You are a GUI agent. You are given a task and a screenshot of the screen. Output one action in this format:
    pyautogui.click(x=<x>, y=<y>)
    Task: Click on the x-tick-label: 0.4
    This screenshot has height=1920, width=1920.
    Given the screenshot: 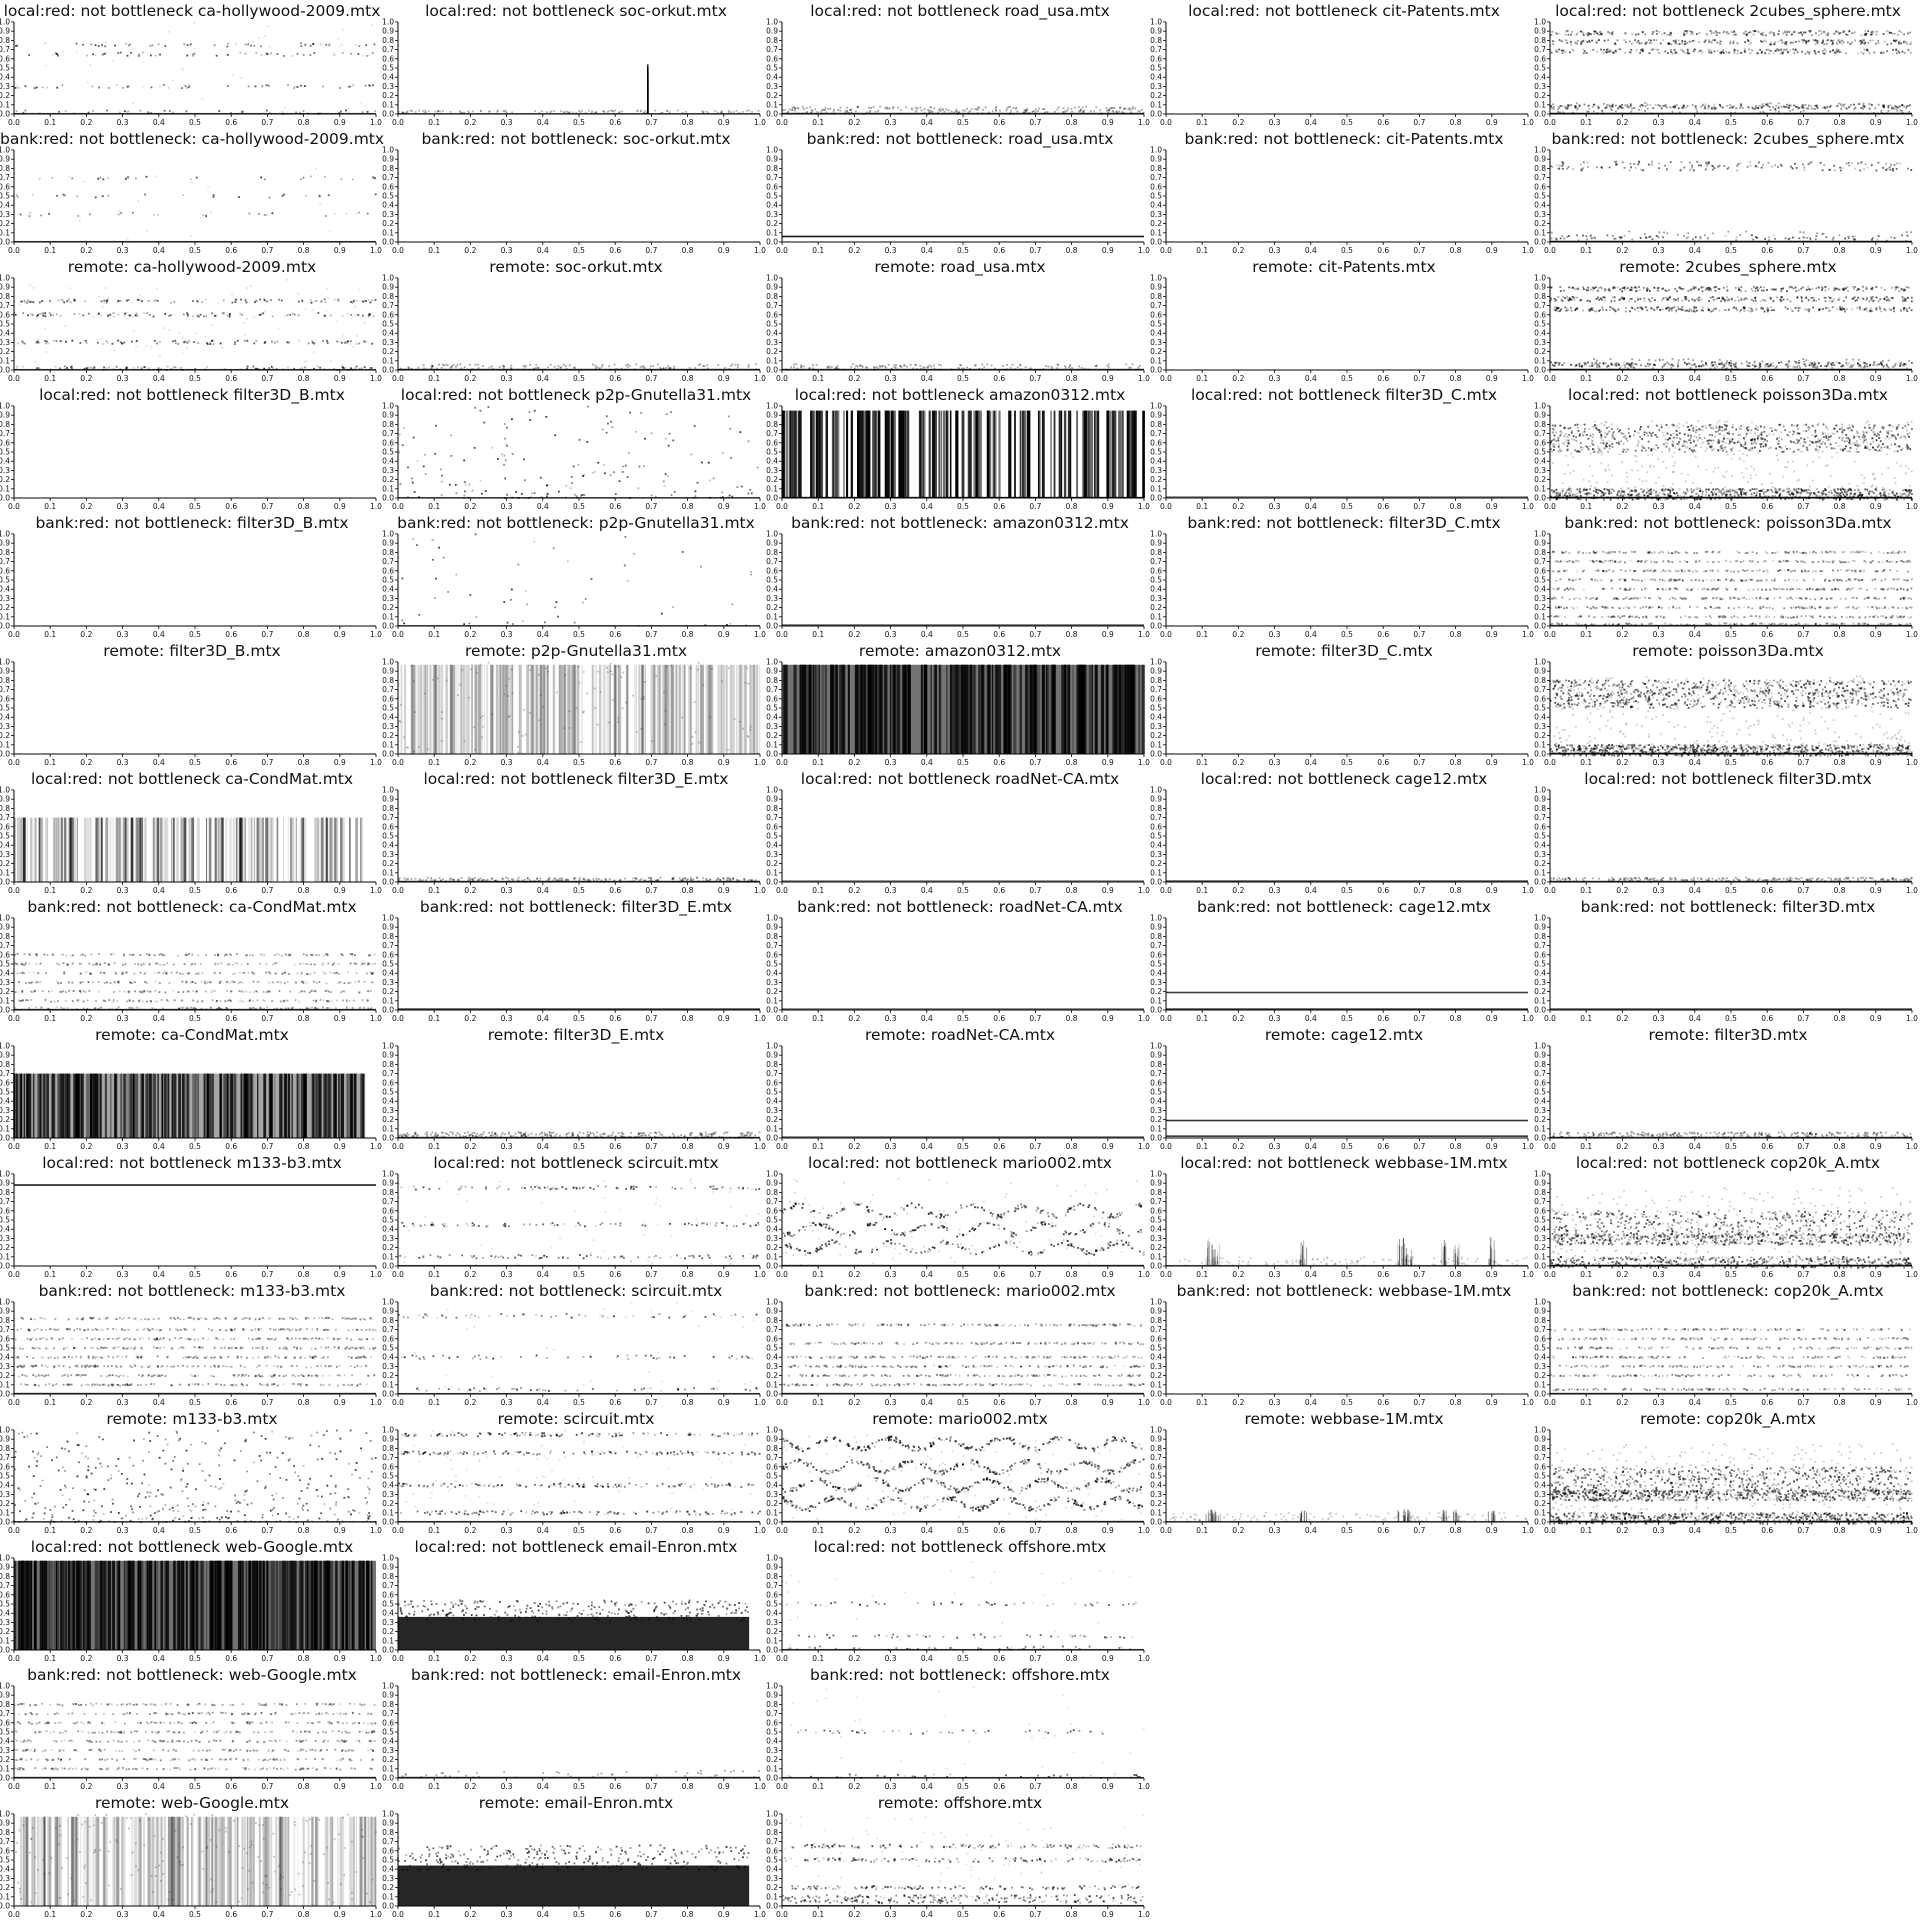 What is the action you would take?
    pyautogui.click(x=159, y=250)
    